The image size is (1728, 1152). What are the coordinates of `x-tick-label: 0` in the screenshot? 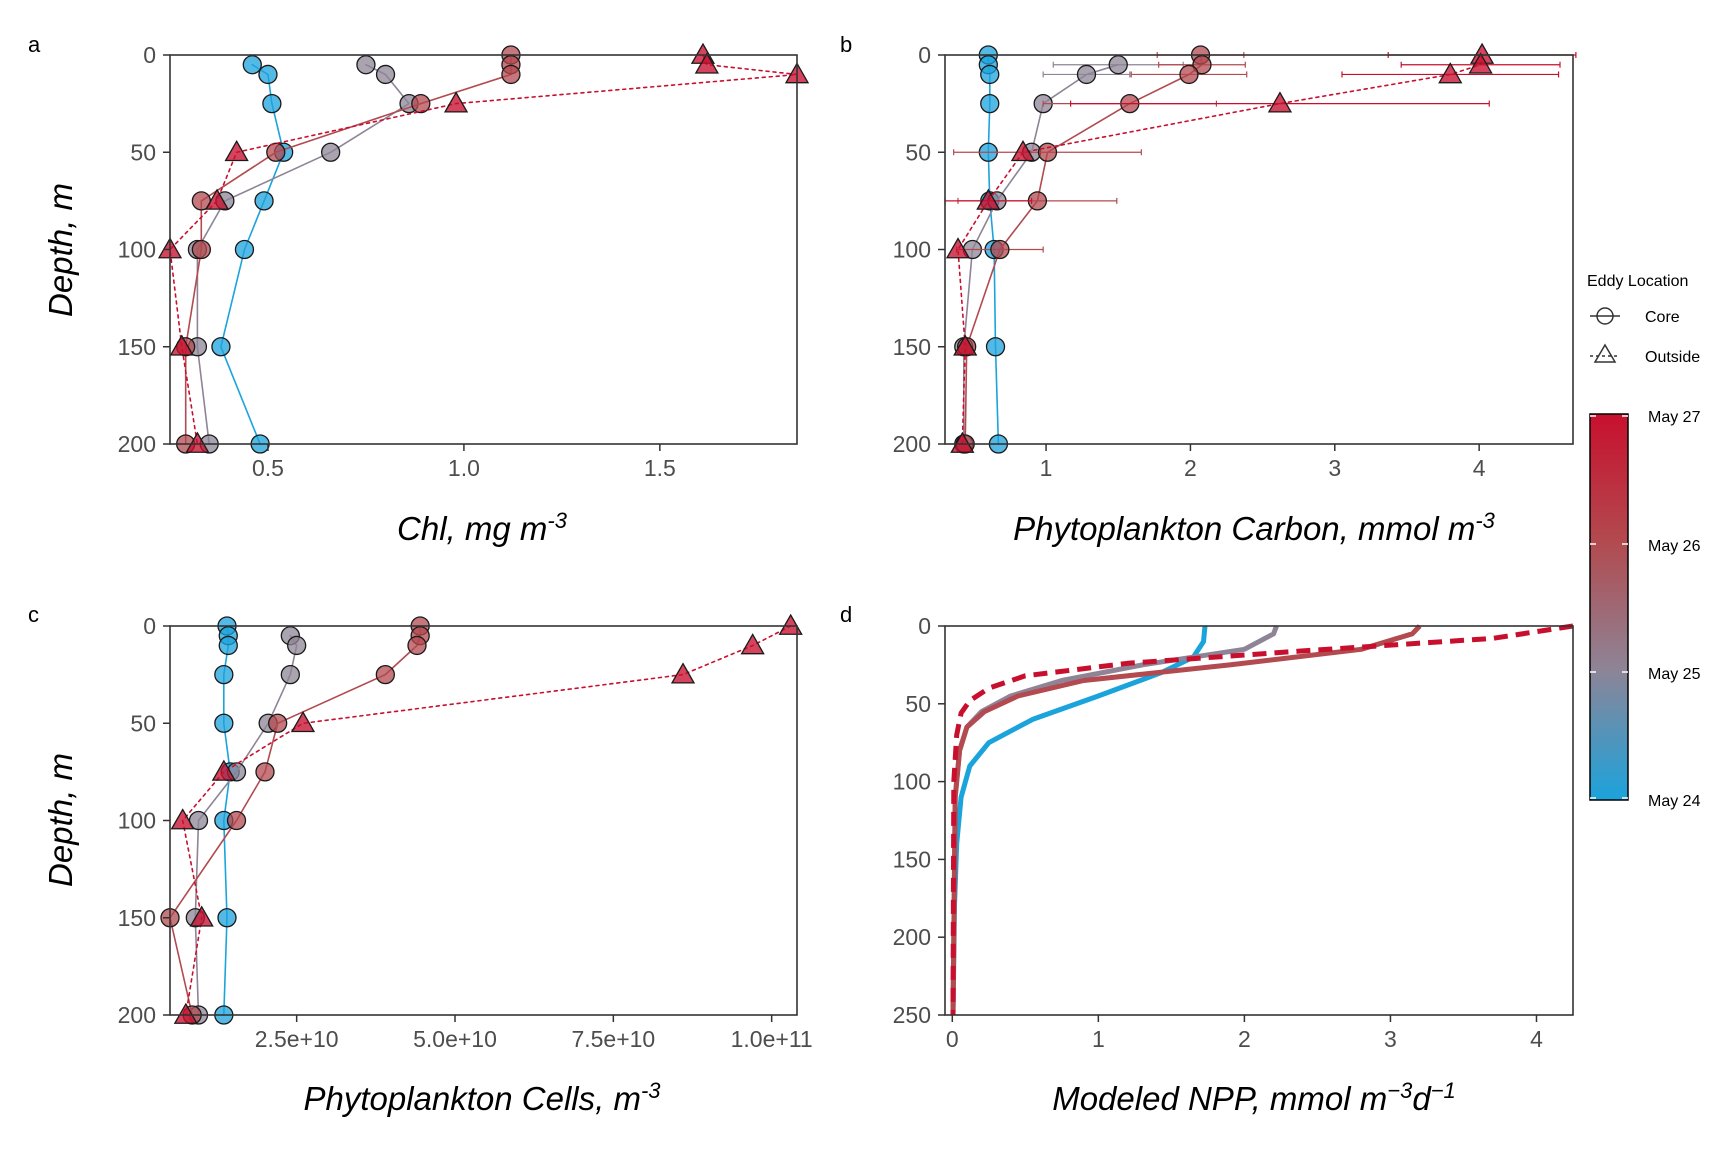 It's located at (952, 1039).